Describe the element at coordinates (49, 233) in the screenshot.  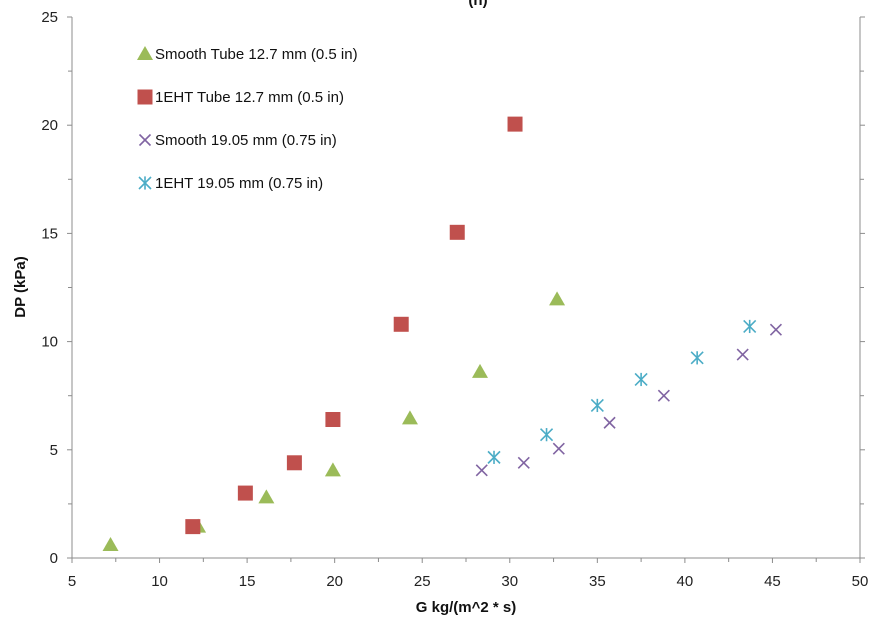
I see `y-tick-label: 15` at that location.